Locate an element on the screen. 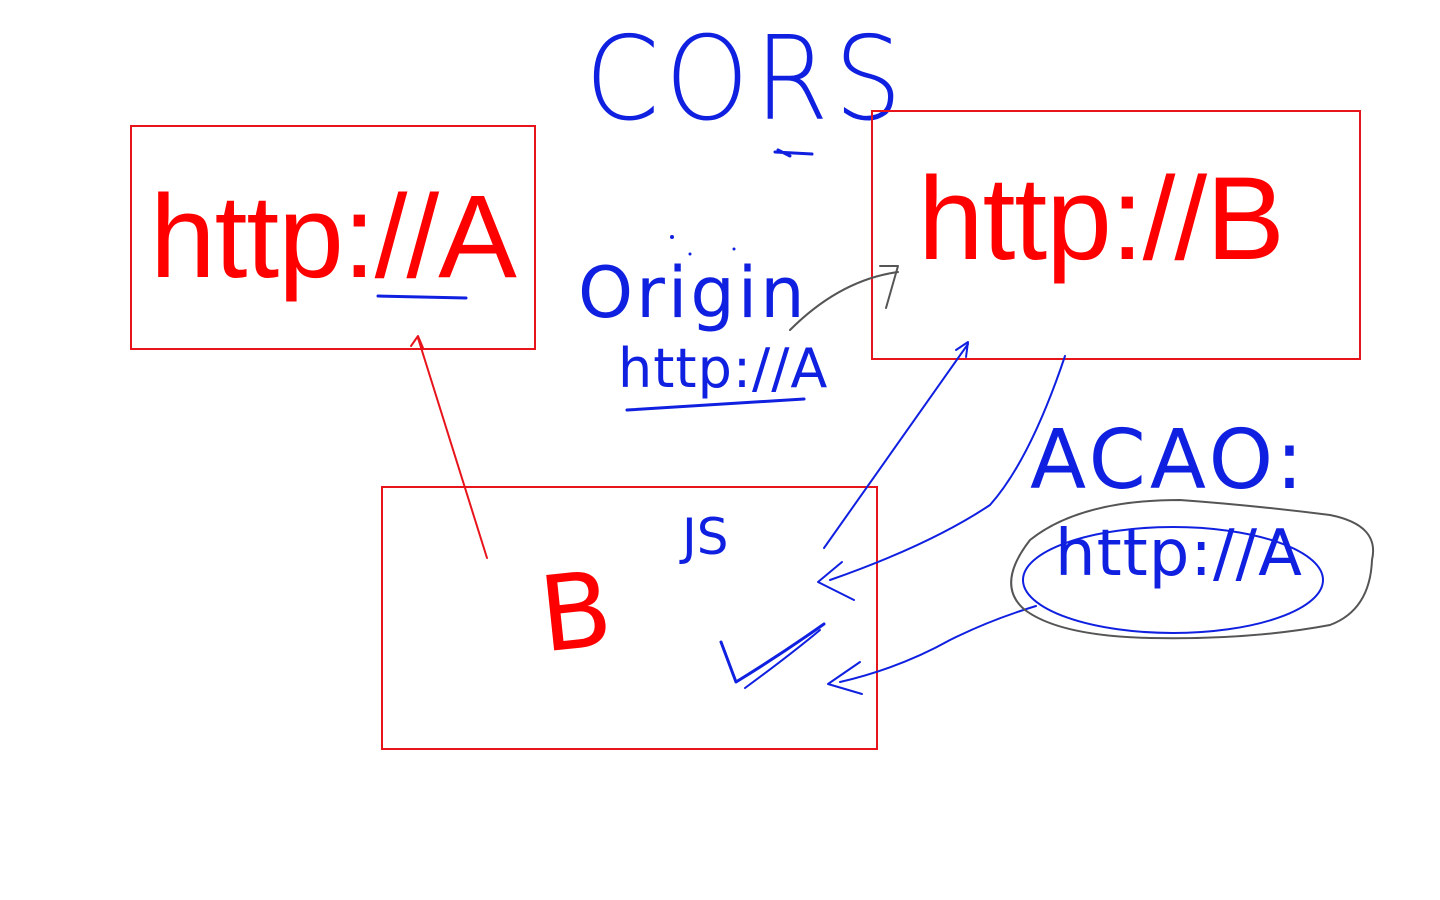 Image resolution: width=1440 pixels, height=900 pixels. origin-value-underline is located at coordinates (715, 404).